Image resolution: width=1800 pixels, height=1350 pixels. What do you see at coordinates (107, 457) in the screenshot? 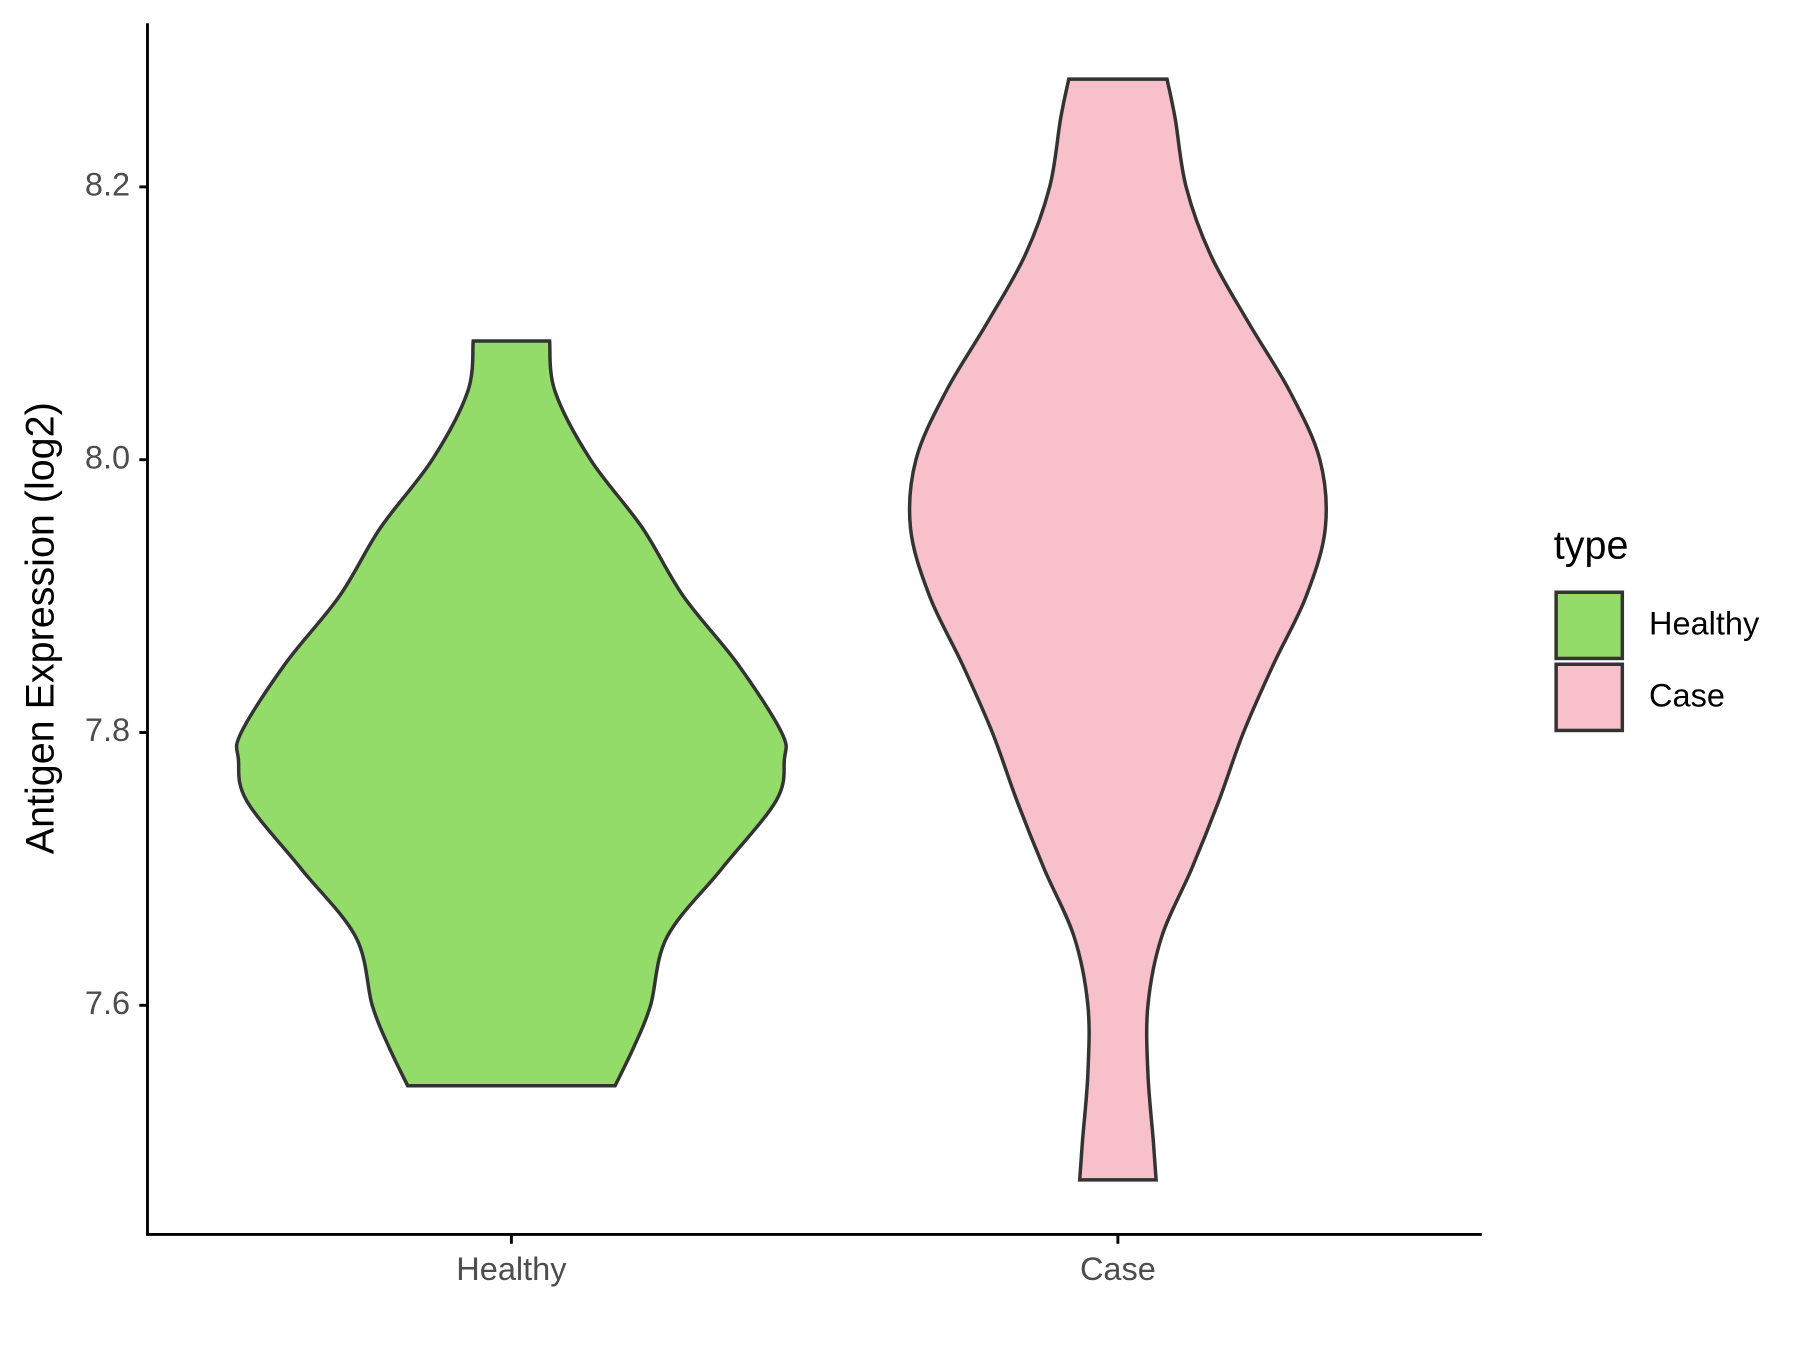
I see `y-tick-label: 8.0` at bounding box center [107, 457].